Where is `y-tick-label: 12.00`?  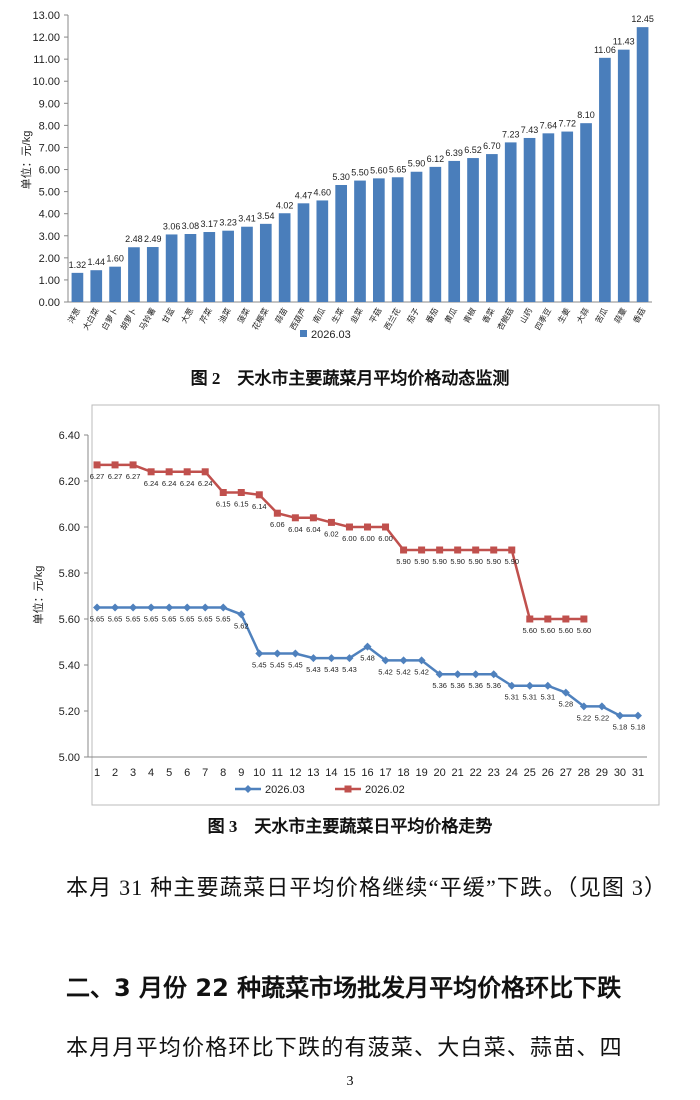 y-tick-label: 12.00 is located at coordinates (46, 38).